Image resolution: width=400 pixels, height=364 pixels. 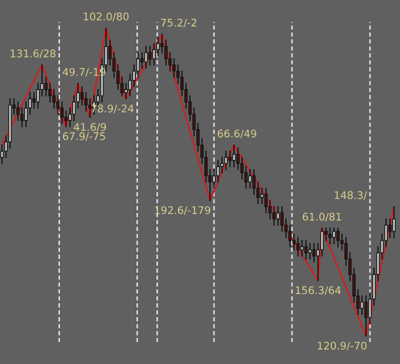 What do you see at coordinates (342, 346) in the screenshot?
I see `text: 120.9/-70` at bounding box center [342, 346].